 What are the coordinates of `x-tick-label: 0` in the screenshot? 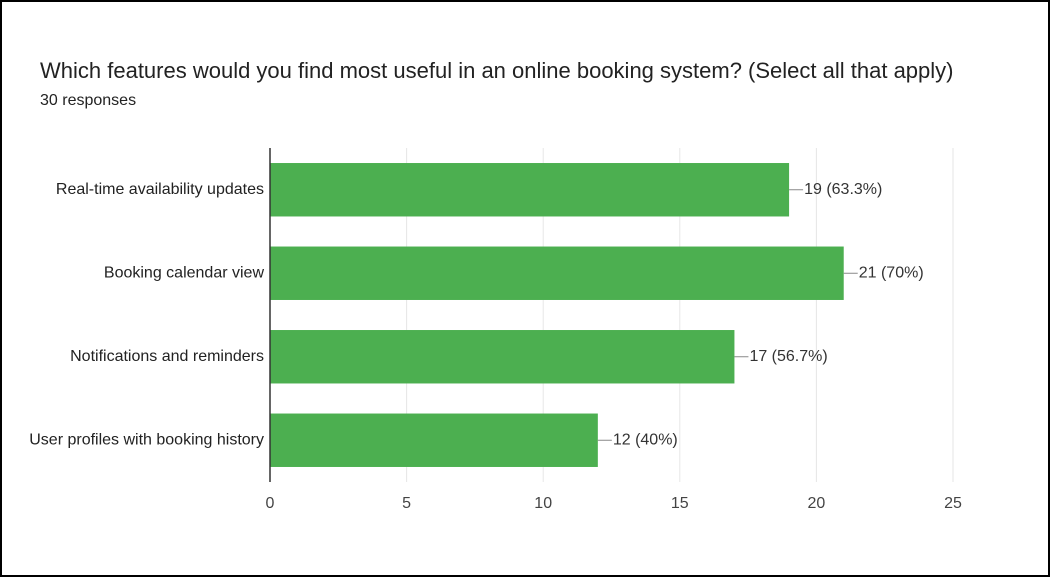 It's located at (270, 503).